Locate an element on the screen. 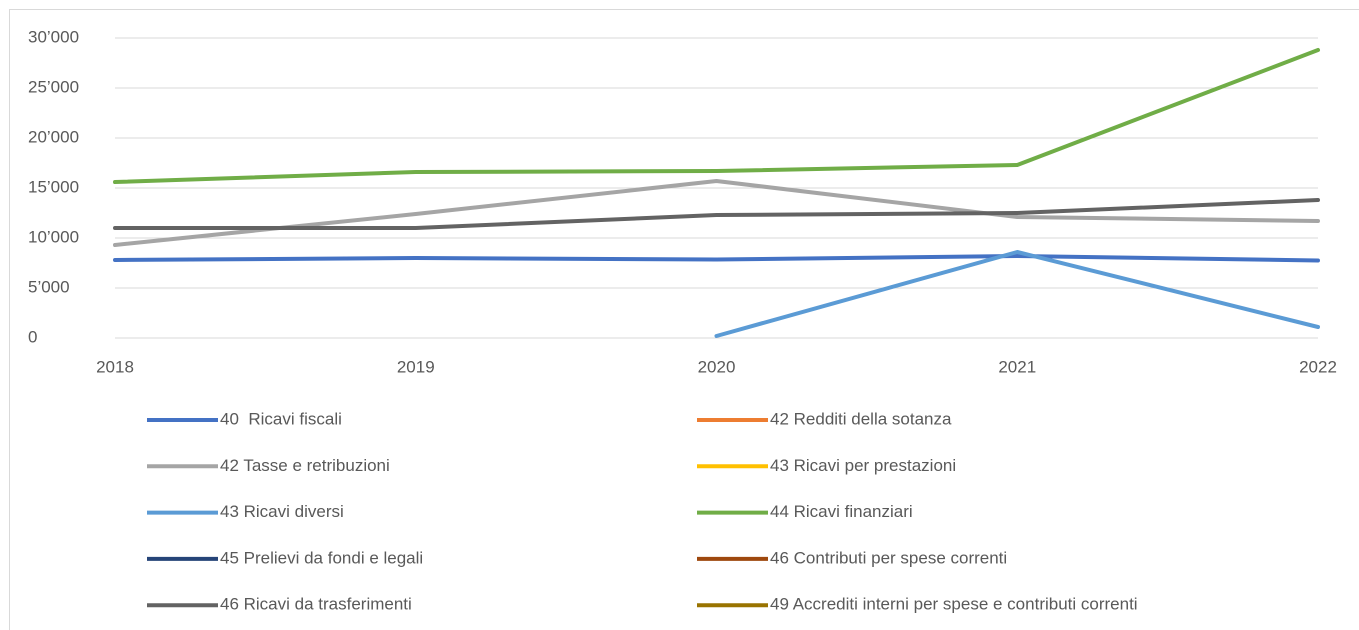 The width and height of the screenshot is (1359, 630). y-tick-label: 10’000 is located at coordinates (53, 236).